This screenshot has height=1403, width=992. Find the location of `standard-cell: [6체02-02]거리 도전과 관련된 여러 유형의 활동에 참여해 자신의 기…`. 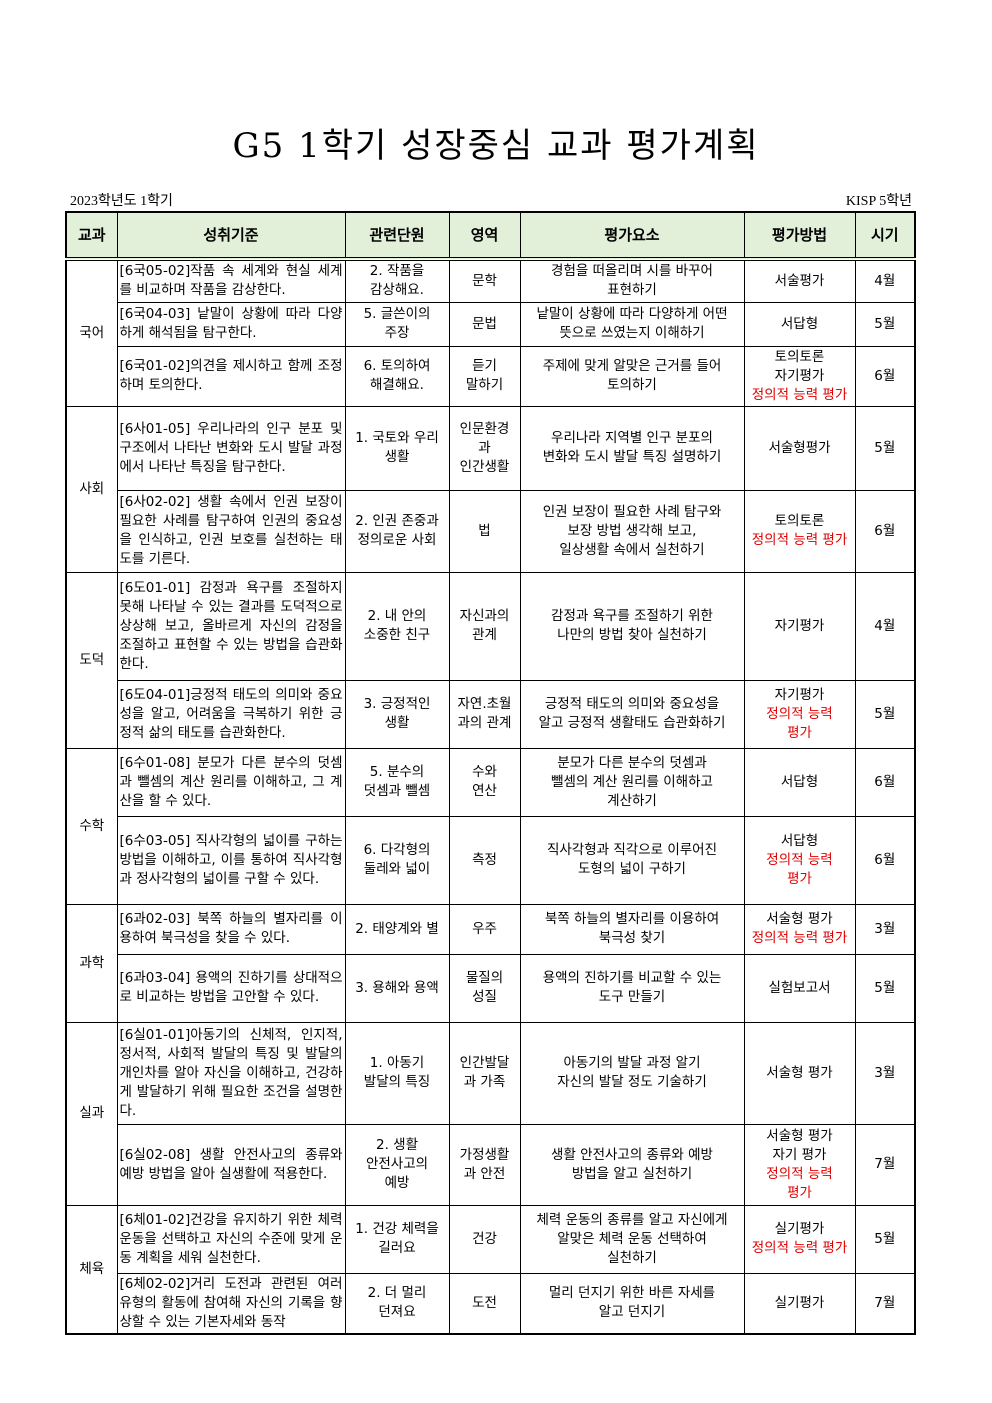

standard-cell: [6체02-02]거리 도전과 관련된 여러 유형의 활동에 참여해 자신의 기… is located at coordinates (231, 1303).